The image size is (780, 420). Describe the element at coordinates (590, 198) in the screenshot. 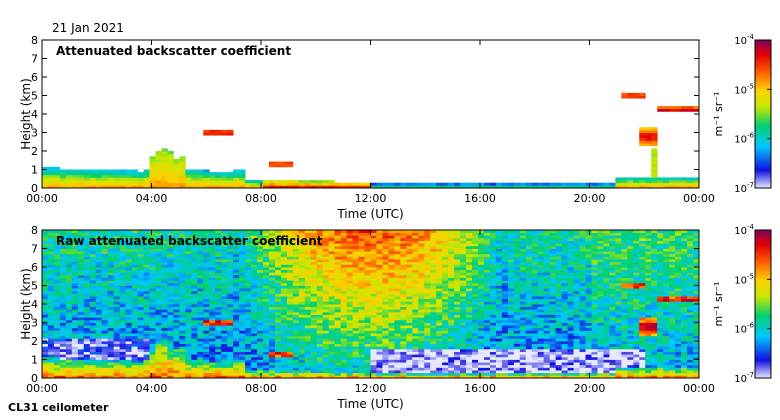

I see `x-tick-label: 20:00` at that location.